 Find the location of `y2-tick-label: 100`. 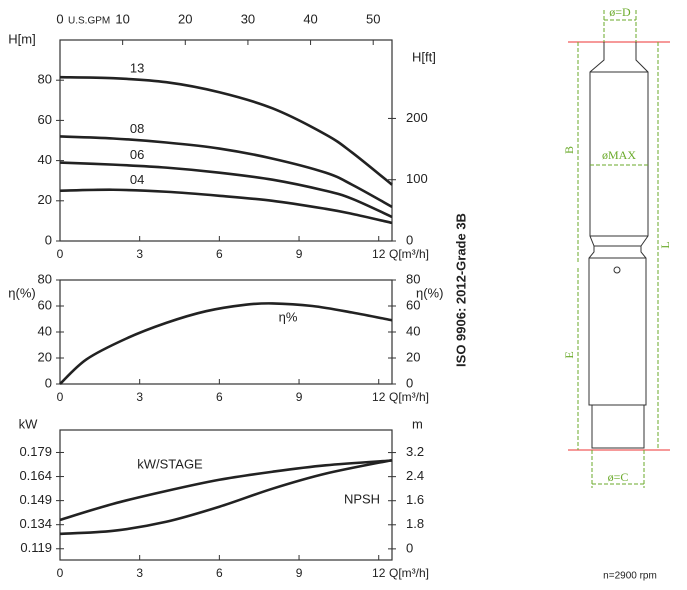

y2-tick-label: 100 is located at coordinates (417, 178).